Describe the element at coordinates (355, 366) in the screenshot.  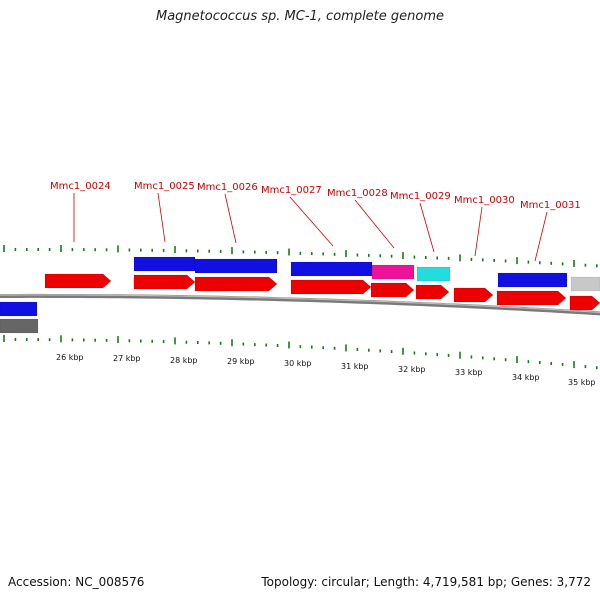
I see `scale-label: 31 kbp` at that location.